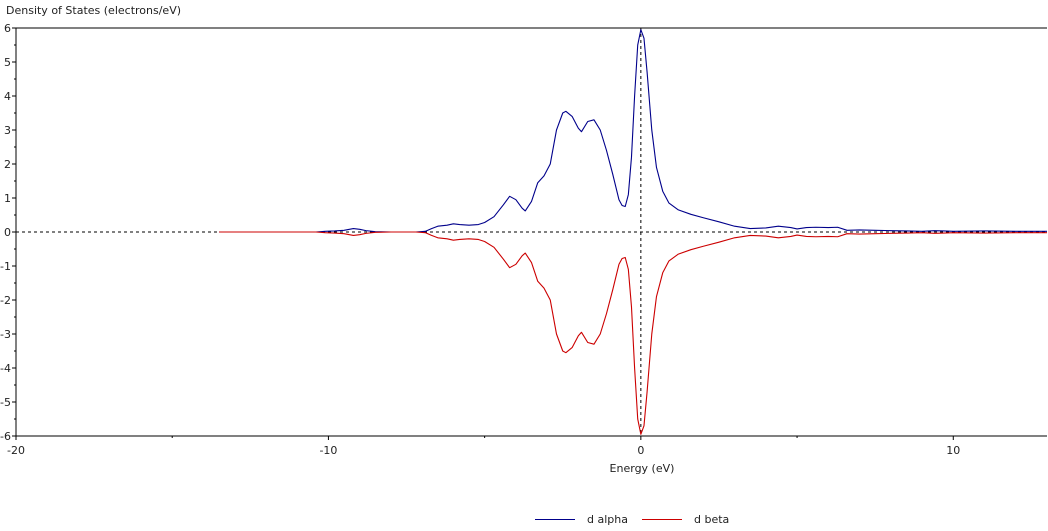  Describe the element at coordinates (16, 450) in the screenshot. I see `x-tick-label: -20` at that location.